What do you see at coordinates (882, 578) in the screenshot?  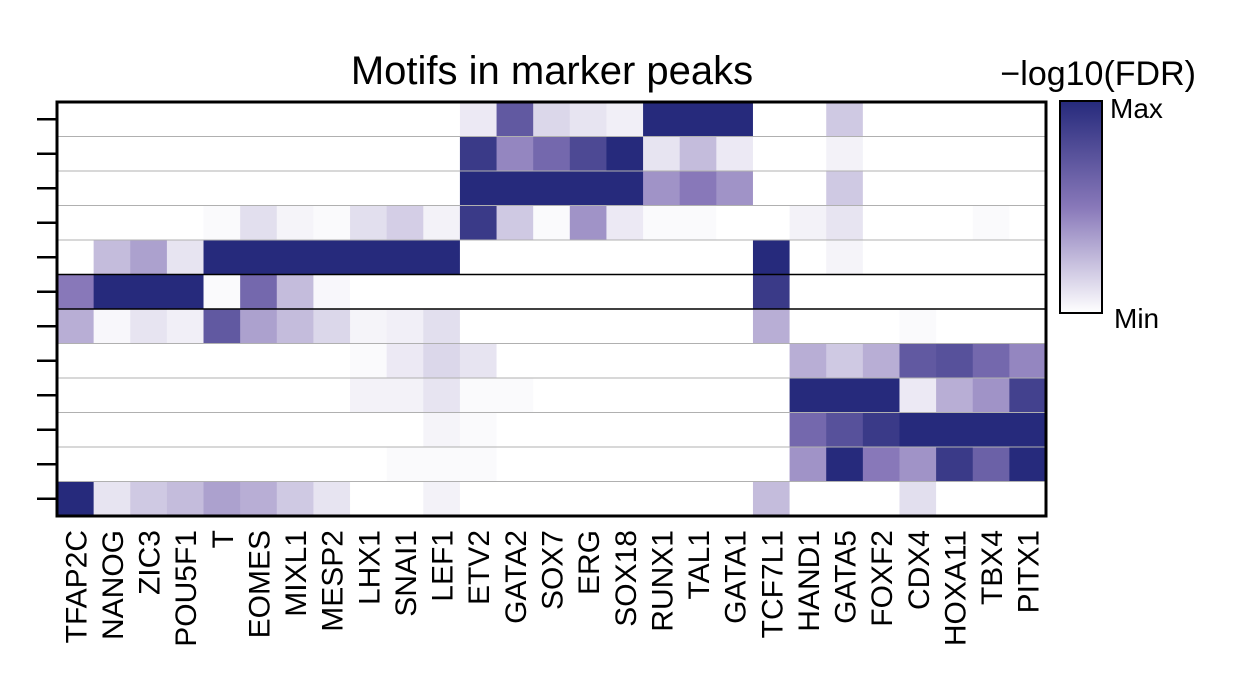 I see `column-label: FOXF2` at bounding box center [882, 578].